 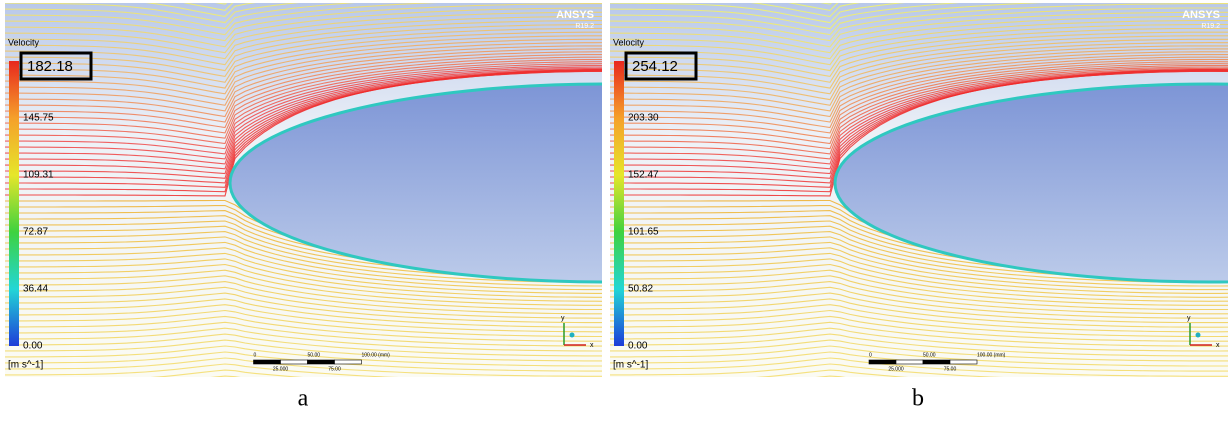 What do you see at coordinates (870, 355) in the screenshot?
I see `scale-label: 0` at bounding box center [870, 355].